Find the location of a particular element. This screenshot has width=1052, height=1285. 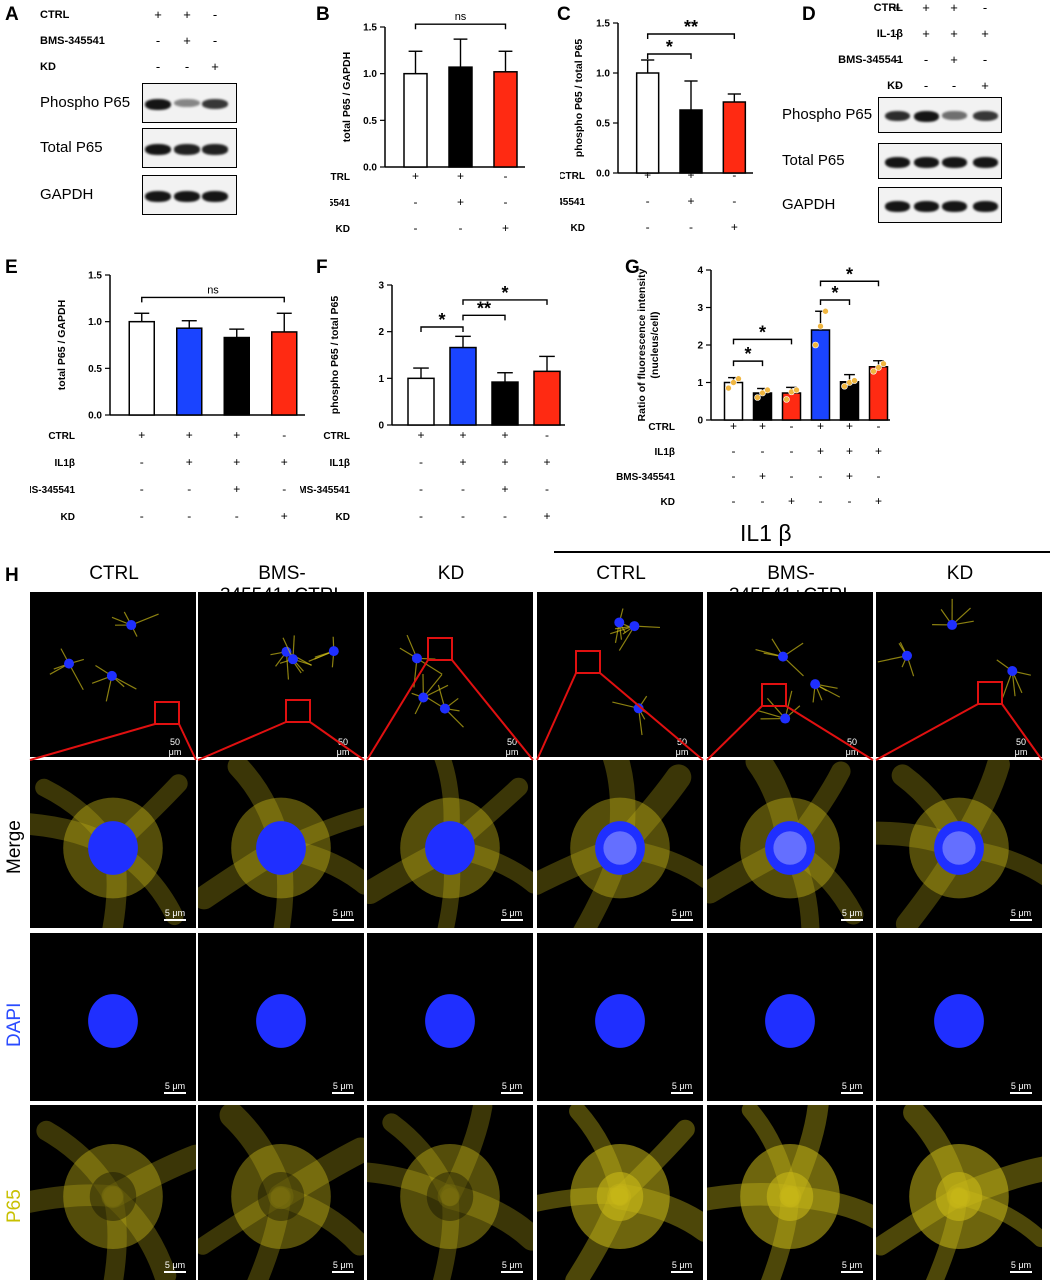

blot-strip is located at coordinates (940, 205).